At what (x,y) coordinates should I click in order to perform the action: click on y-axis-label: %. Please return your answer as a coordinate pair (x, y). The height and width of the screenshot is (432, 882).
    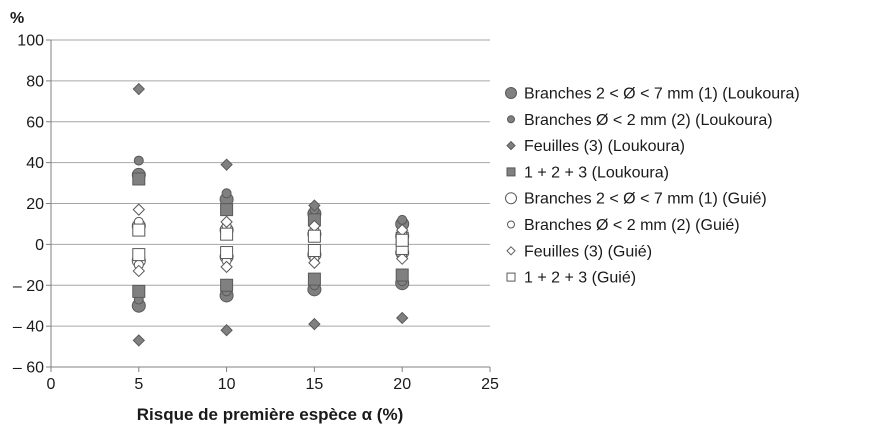
    Looking at the image, I should click on (17, 18).